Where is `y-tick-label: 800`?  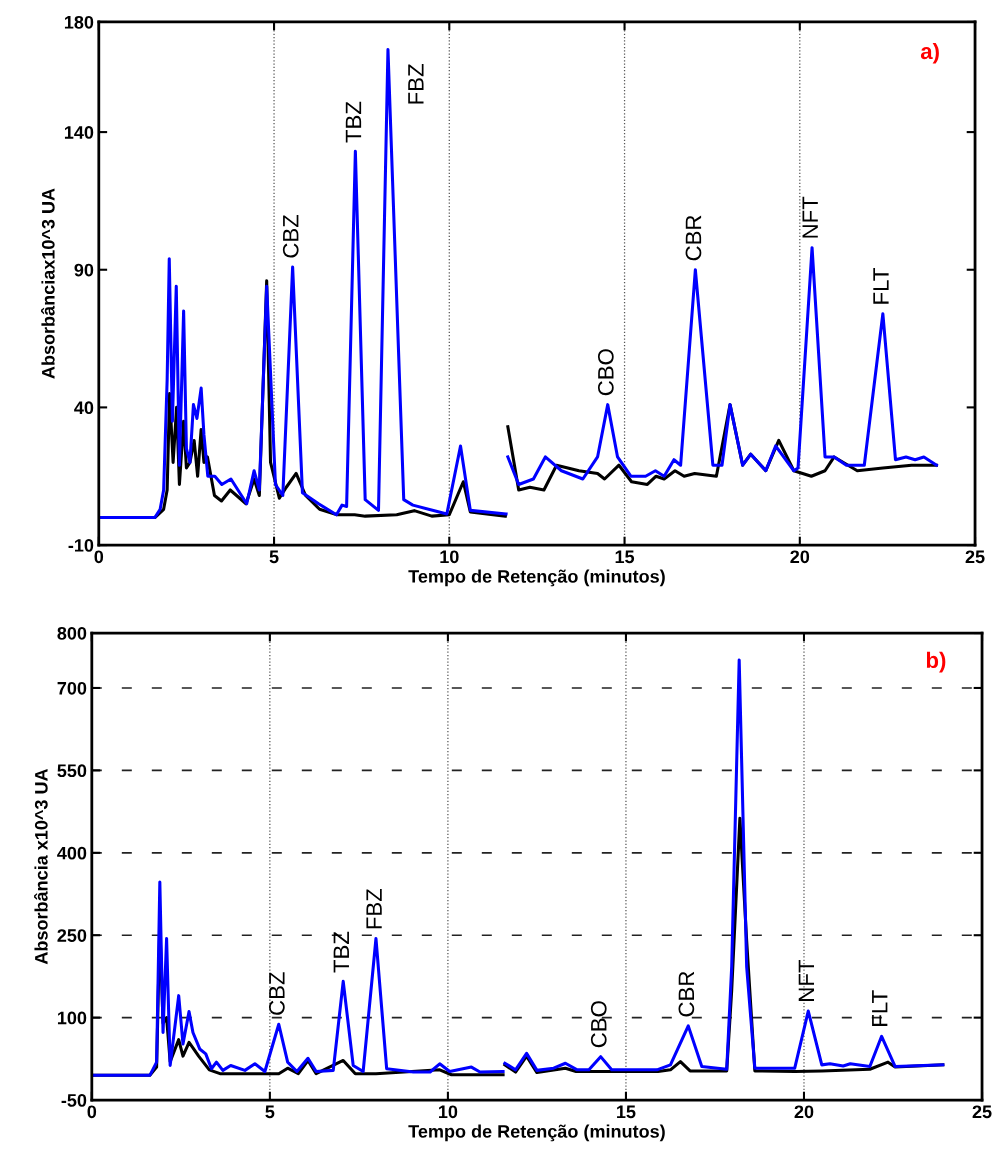
y-tick-label: 800 is located at coordinates (72, 633).